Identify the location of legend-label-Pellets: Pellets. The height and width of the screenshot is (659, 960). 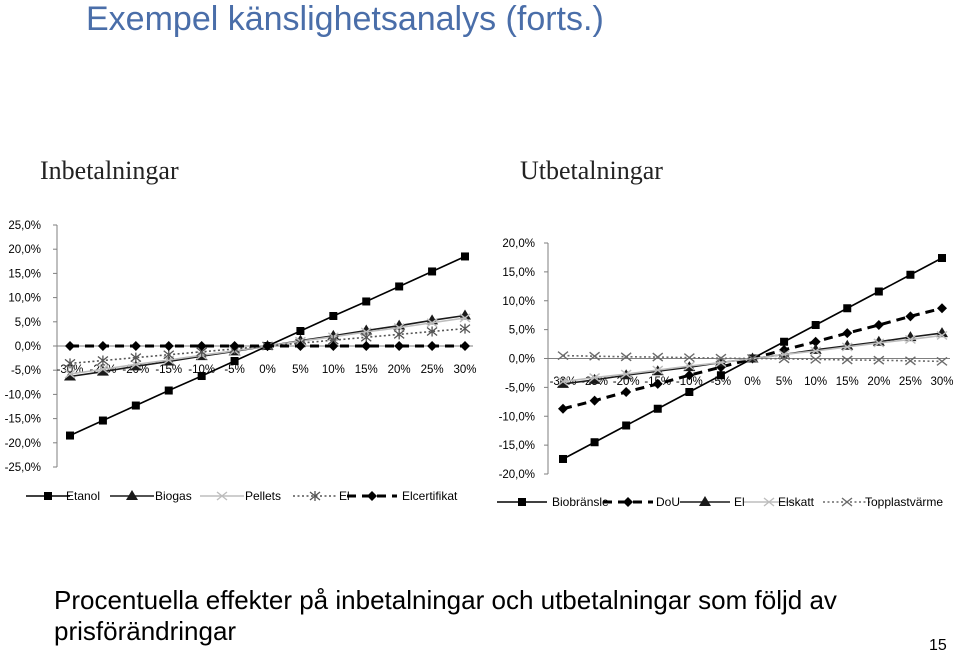
(263, 496).